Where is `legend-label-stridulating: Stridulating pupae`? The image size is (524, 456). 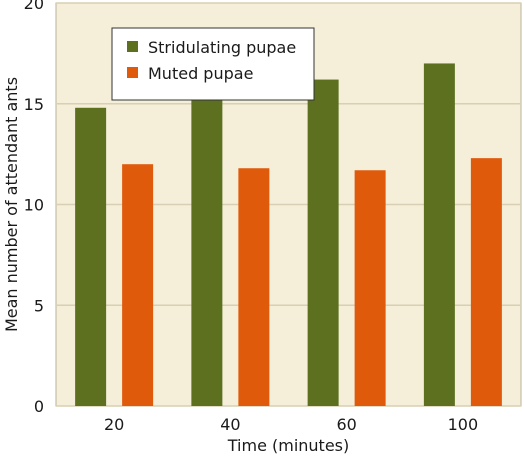
legend-label-stridulating: Stridulating pupae is located at coordinates (222, 47).